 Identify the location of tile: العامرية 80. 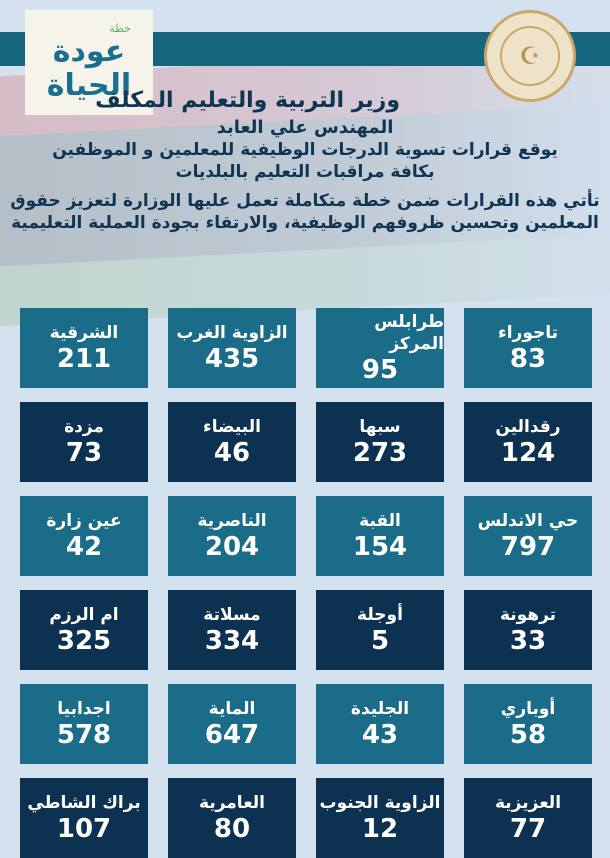
(232, 818).